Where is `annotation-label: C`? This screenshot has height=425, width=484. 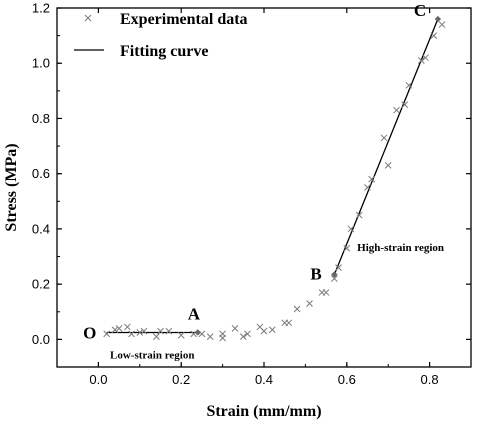
annotation-label: C is located at coordinates (420, 10).